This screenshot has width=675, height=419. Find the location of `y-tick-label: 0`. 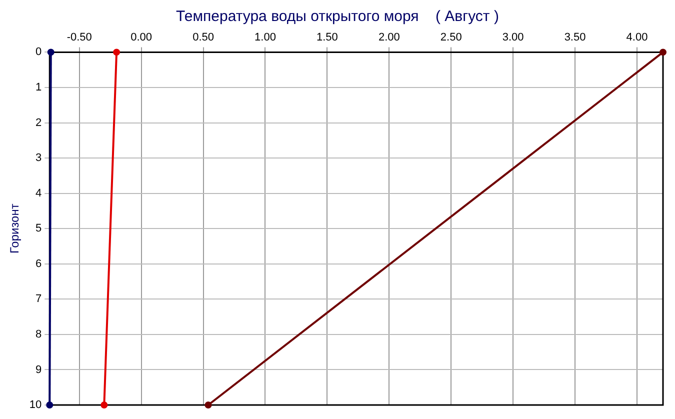

y-tick-label: 0 is located at coordinates (39, 52).